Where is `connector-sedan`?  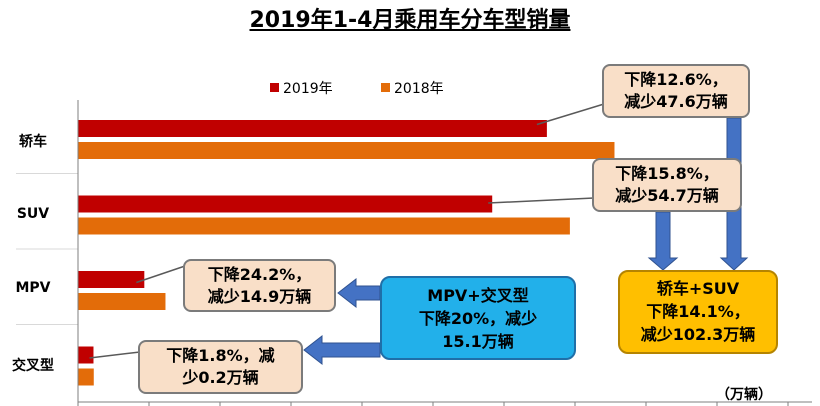
connector-sedan is located at coordinates (570, 114).